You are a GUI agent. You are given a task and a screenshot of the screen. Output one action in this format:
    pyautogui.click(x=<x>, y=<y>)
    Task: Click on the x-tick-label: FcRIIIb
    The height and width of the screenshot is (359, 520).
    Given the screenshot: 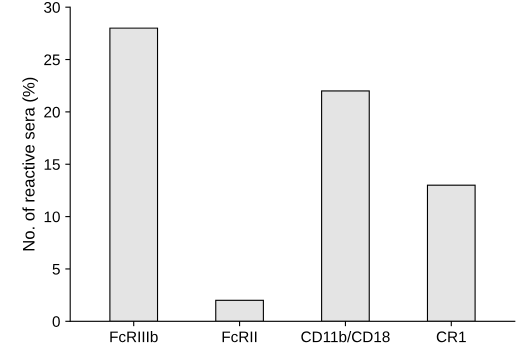 What is the action you would take?
    pyautogui.click(x=134, y=336)
    